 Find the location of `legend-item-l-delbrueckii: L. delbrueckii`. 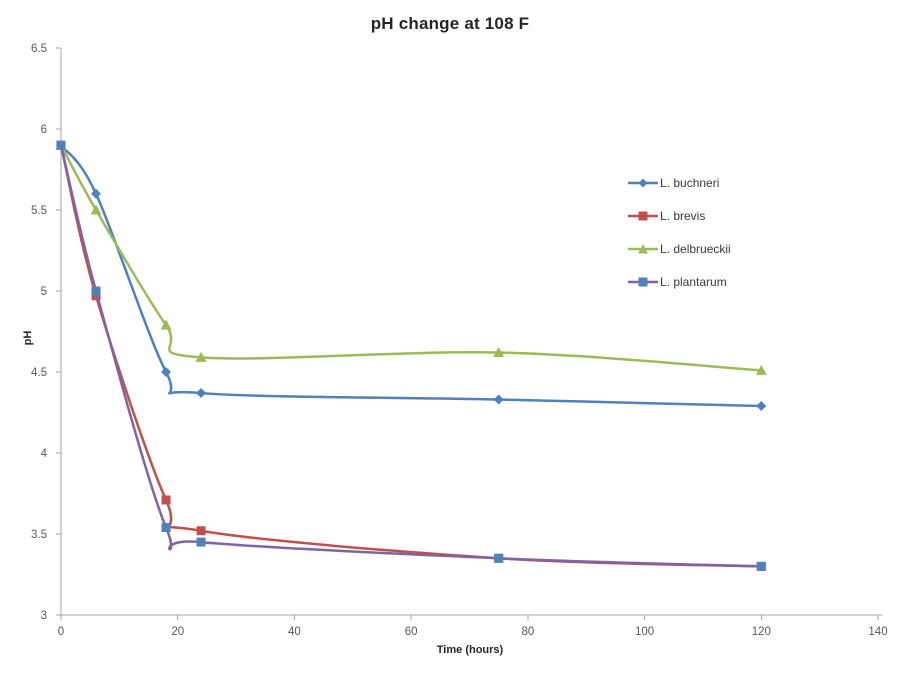

legend-item-l-delbrueckii: L. delbrueckii is located at coordinates (679, 248).